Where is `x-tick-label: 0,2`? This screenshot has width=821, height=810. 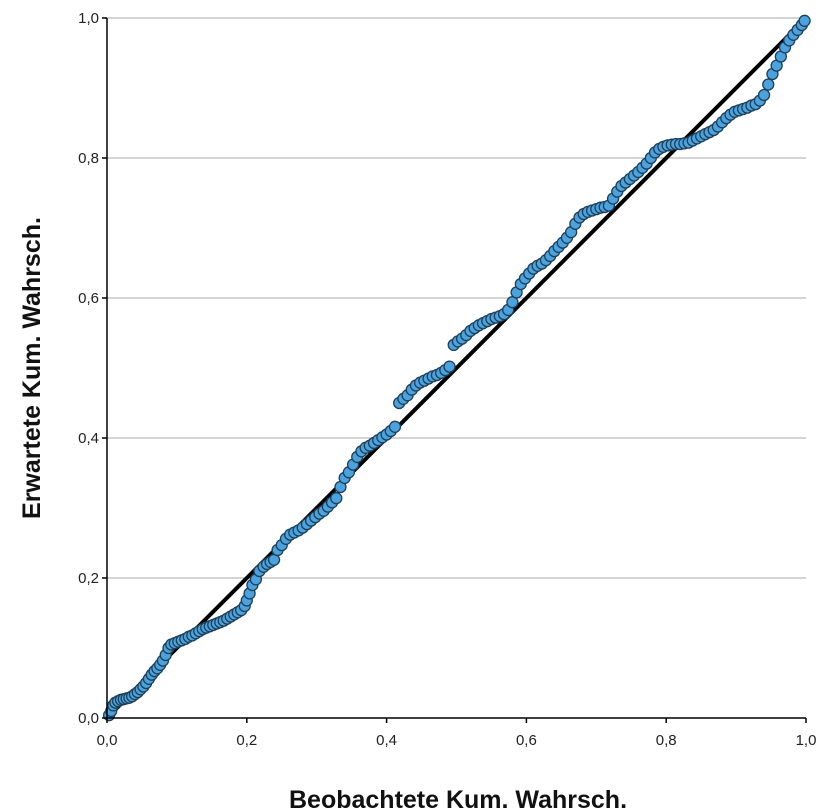
x-tick-label: 0,2 is located at coordinates (246, 740).